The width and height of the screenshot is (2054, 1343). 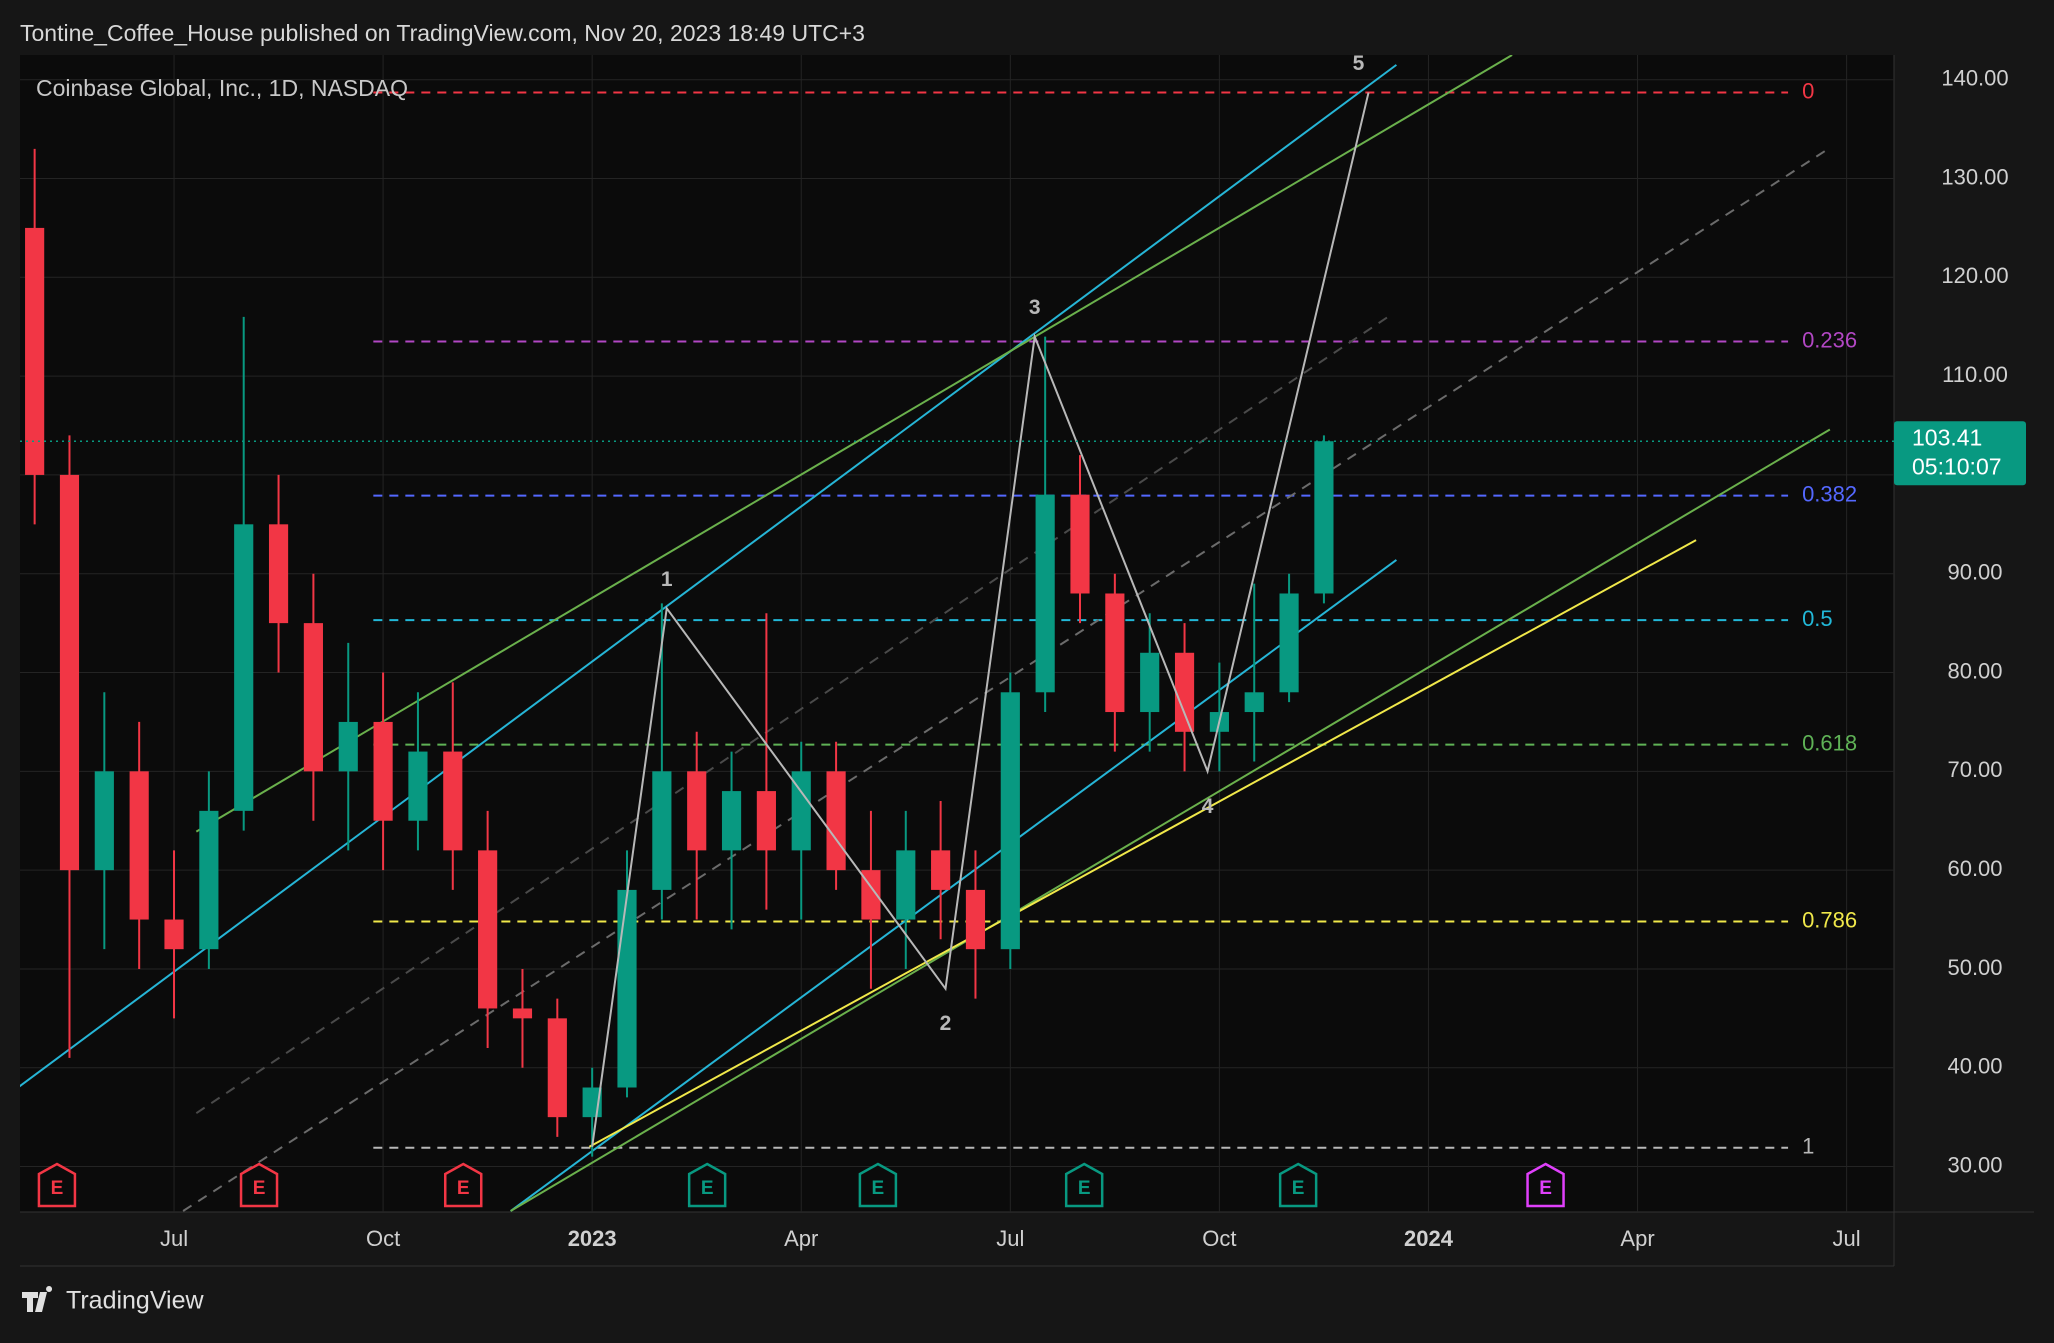 What do you see at coordinates (1947, 437) in the screenshot?
I see `last-price-label: 103.41` at bounding box center [1947, 437].